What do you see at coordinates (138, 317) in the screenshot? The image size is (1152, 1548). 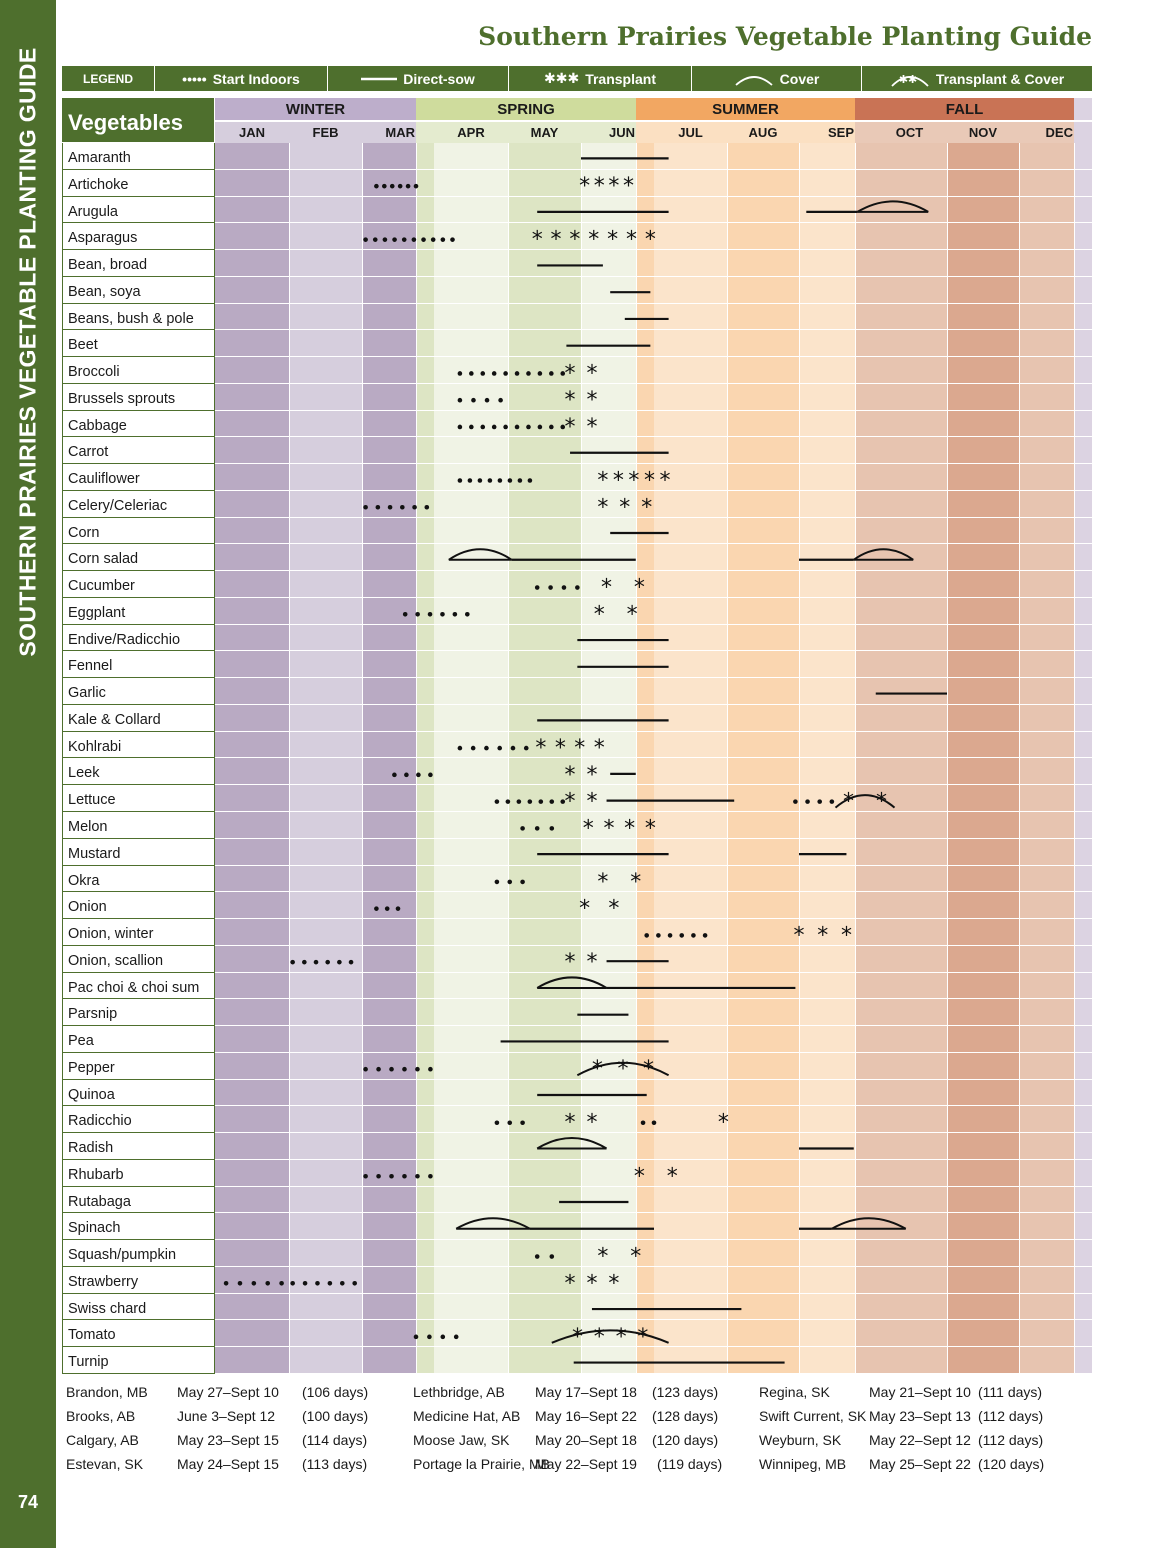 I see `vegetable-label: Beans, bush & pole` at bounding box center [138, 317].